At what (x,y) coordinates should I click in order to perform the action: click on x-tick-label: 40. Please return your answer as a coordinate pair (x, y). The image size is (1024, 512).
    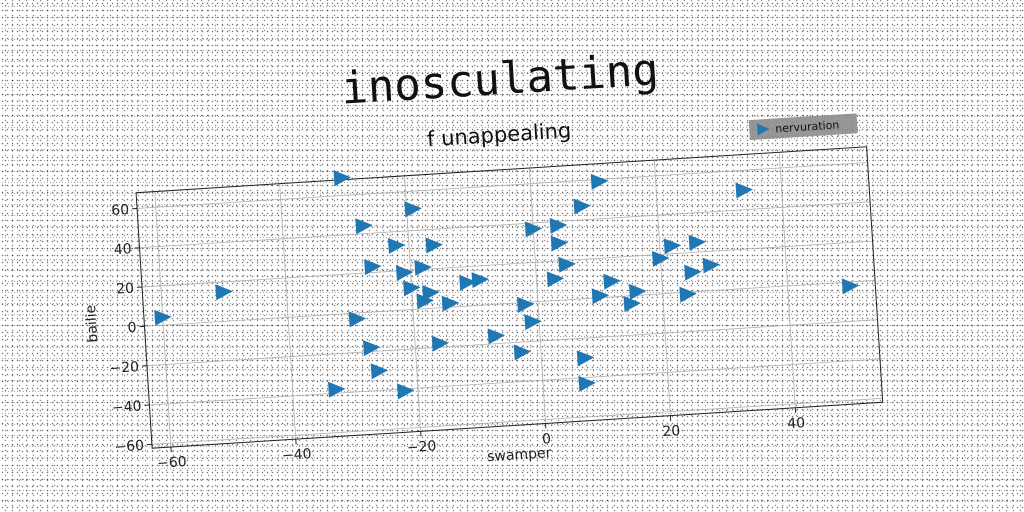
    Looking at the image, I should click on (796, 423).